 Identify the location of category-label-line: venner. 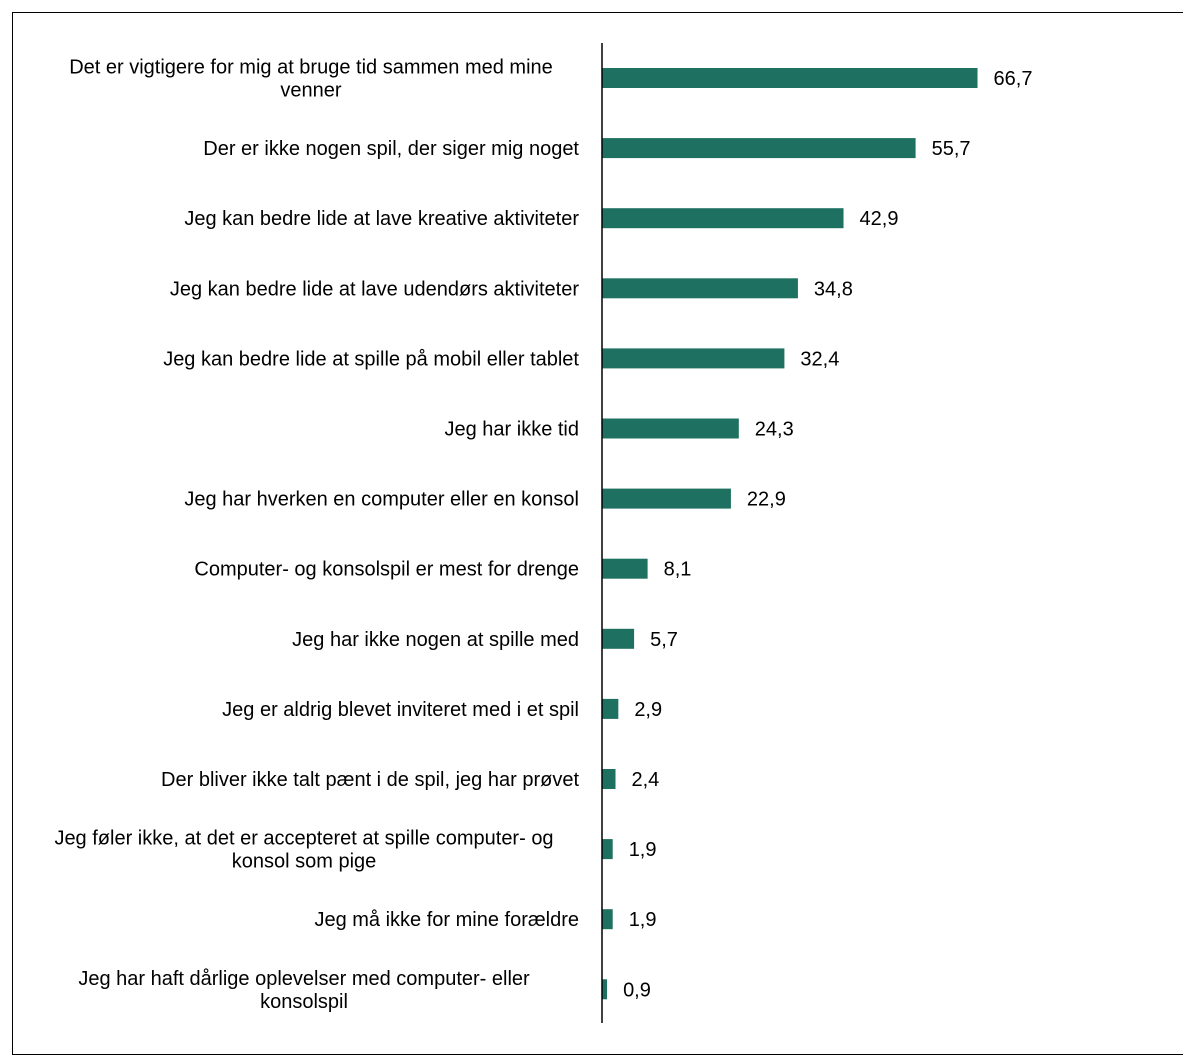
(310, 91).